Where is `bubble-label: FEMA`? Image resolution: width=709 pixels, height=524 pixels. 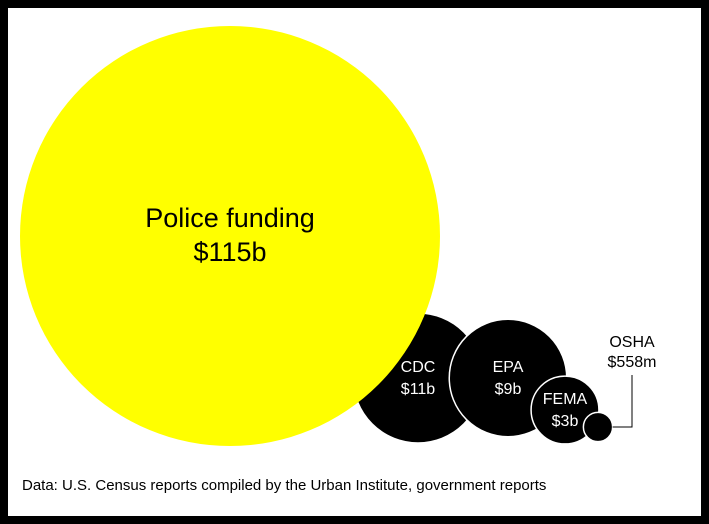 bubble-label: FEMA is located at coordinates (565, 399).